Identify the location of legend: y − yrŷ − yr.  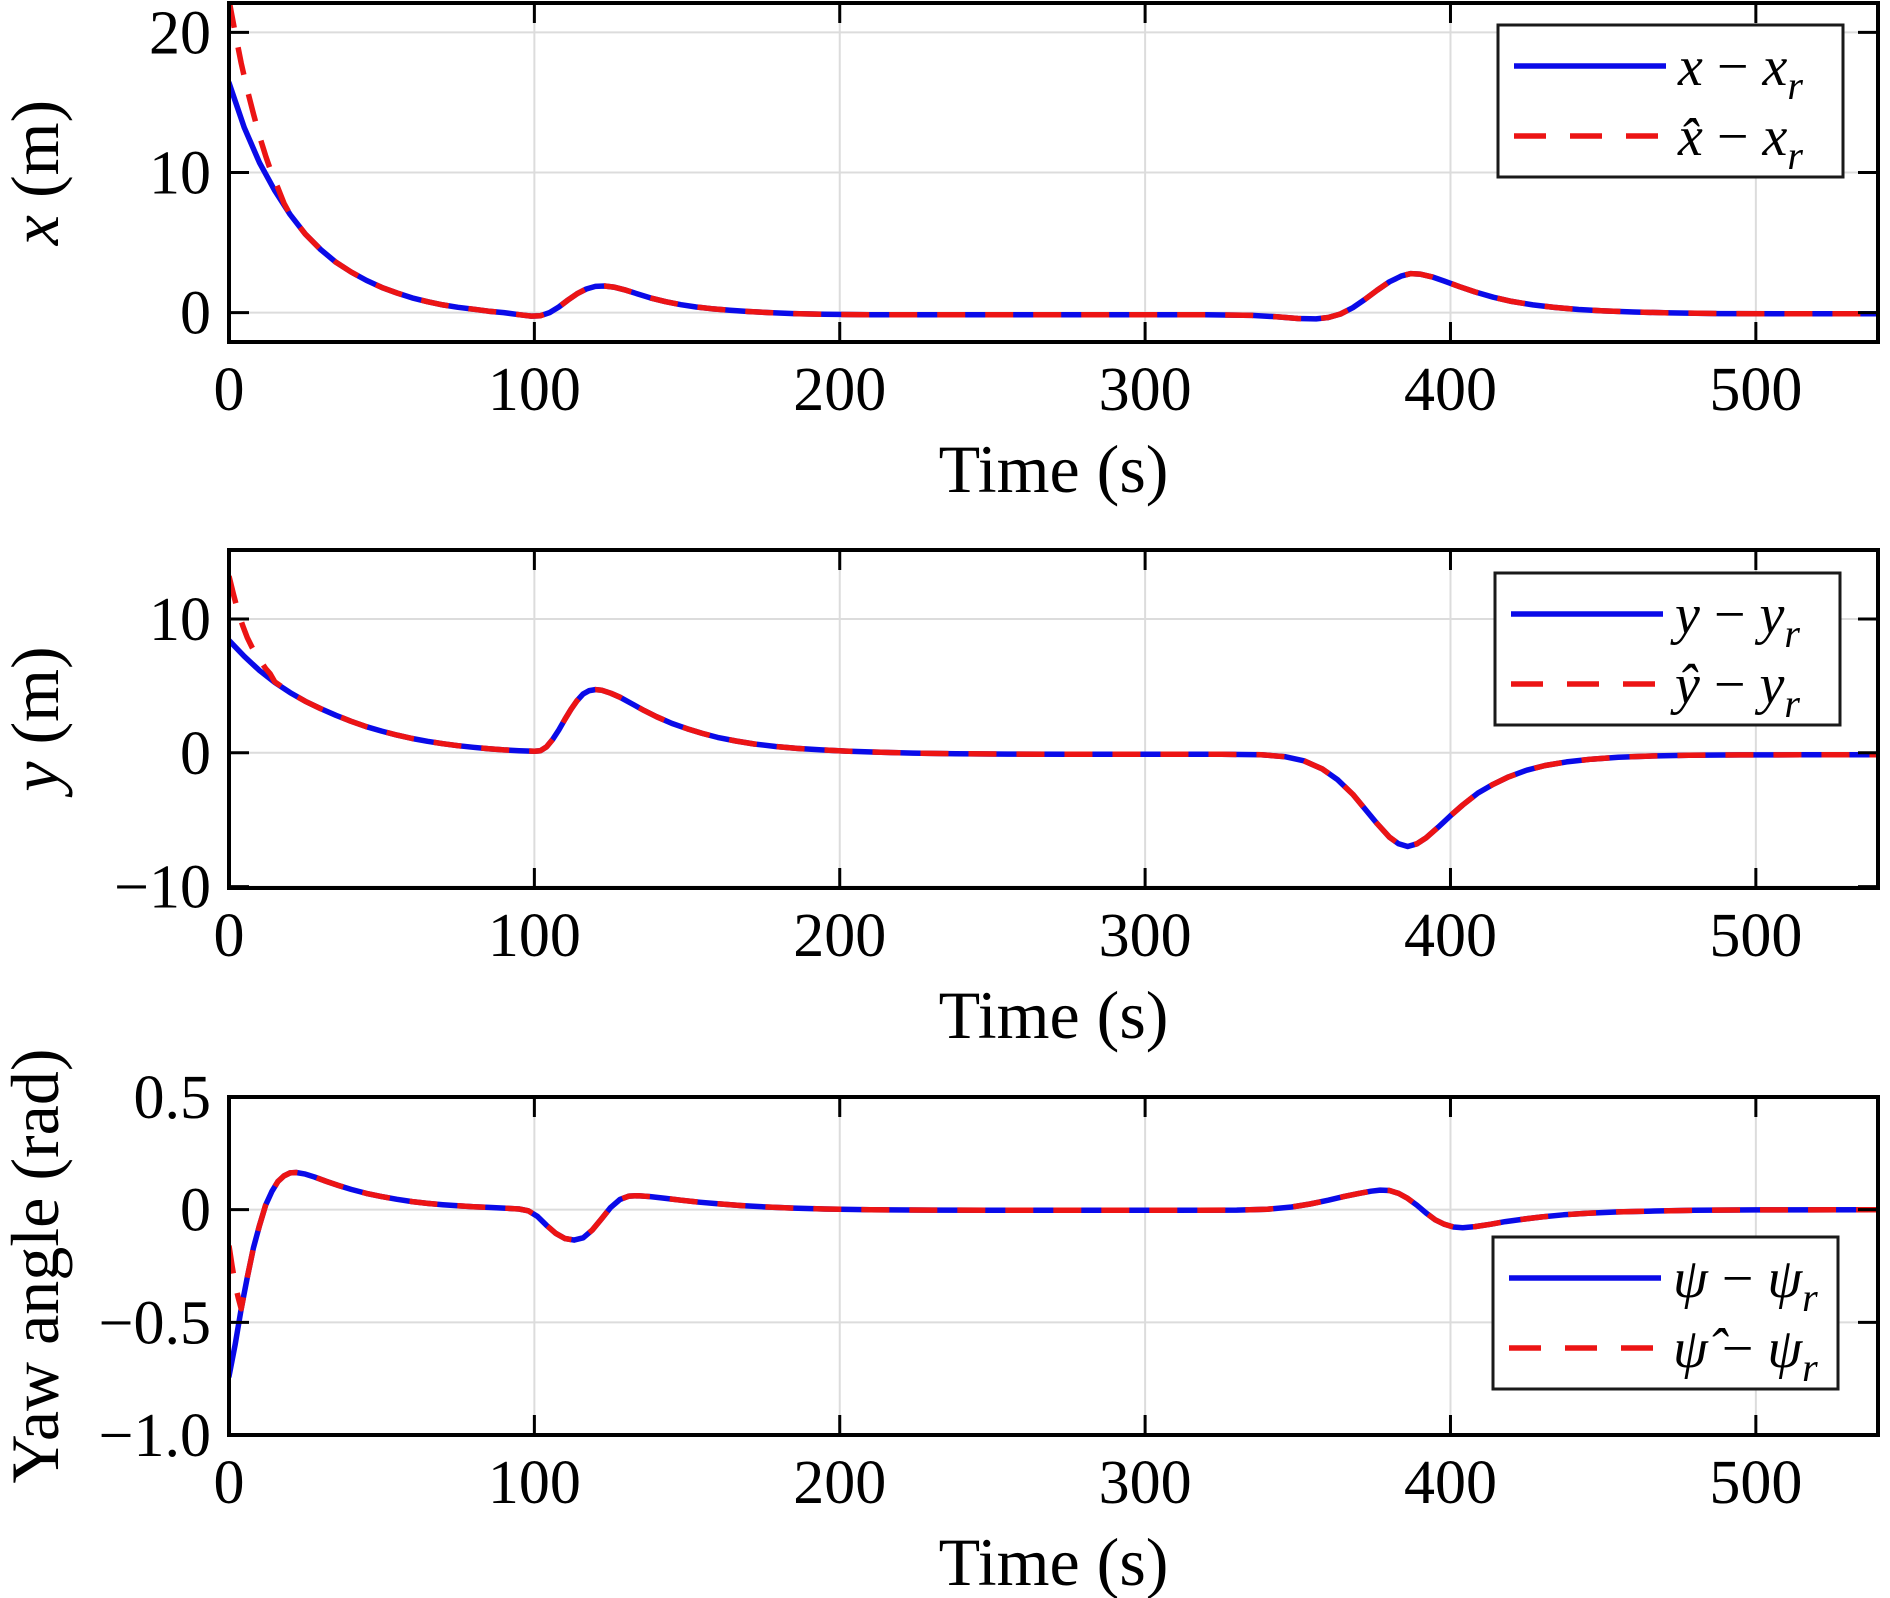
(1667, 649).